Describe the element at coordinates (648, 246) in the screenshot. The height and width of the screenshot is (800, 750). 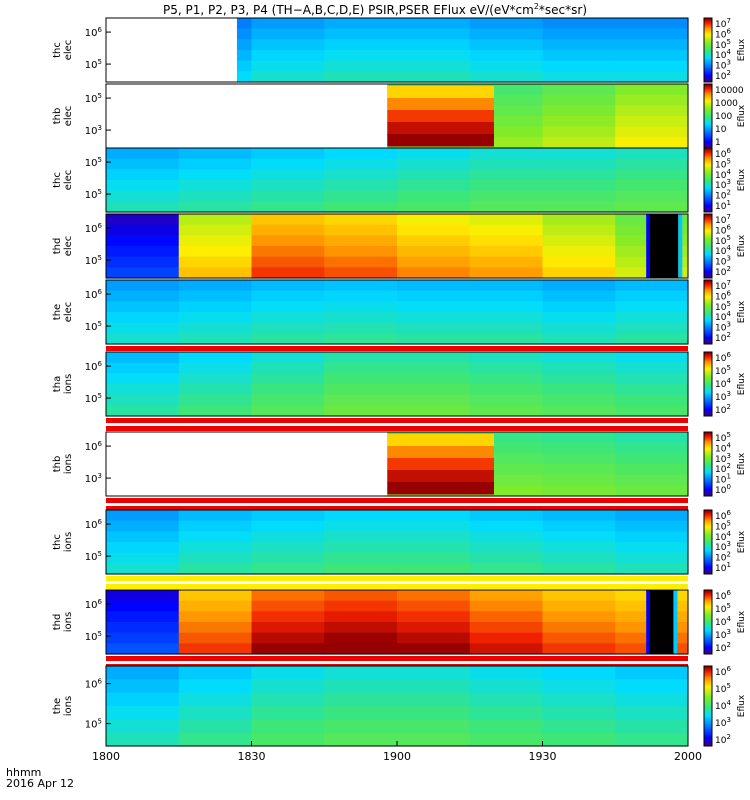
I see `data-gap-edge` at that location.